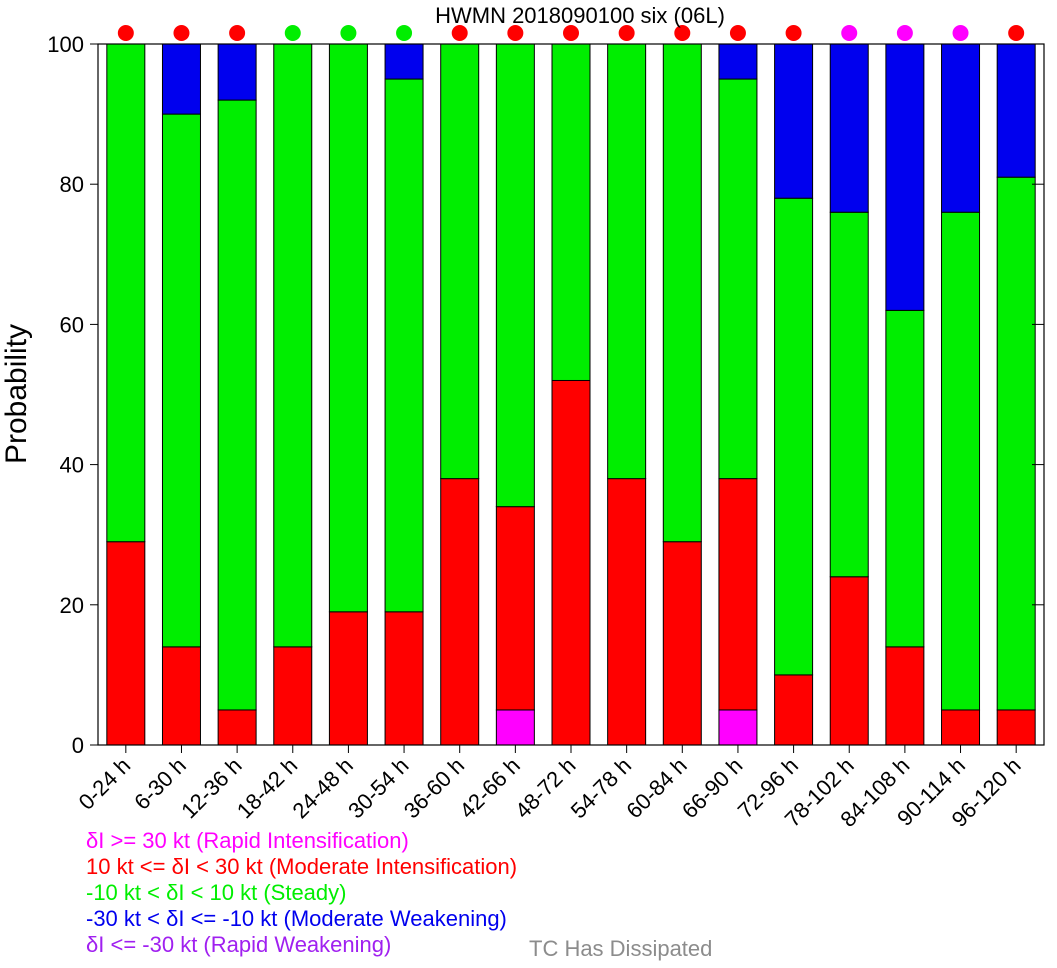  What do you see at coordinates (216, 892) in the screenshot?
I see `legend-item-steady: -10 kt < δI < 10 kt (Steady)` at bounding box center [216, 892].